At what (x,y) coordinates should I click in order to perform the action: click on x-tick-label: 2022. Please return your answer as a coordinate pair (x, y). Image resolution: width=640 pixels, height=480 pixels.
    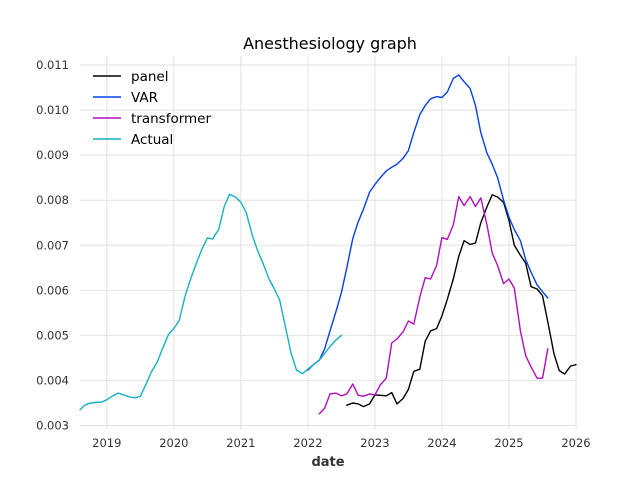
    Looking at the image, I should click on (307, 443).